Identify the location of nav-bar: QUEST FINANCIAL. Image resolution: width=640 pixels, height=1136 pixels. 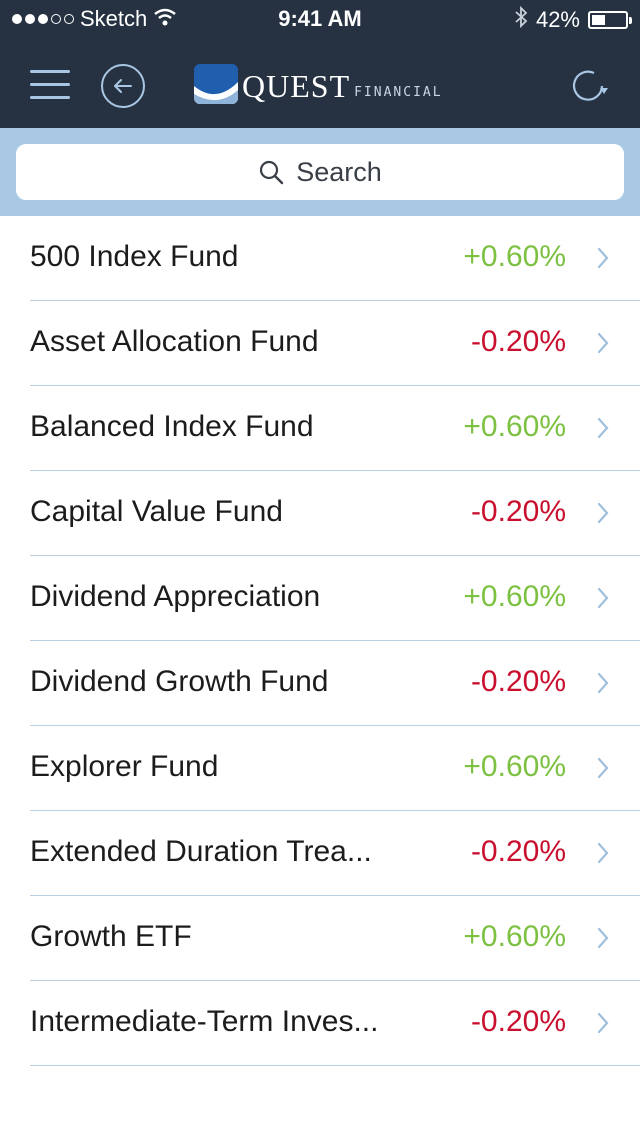
(320, 84).